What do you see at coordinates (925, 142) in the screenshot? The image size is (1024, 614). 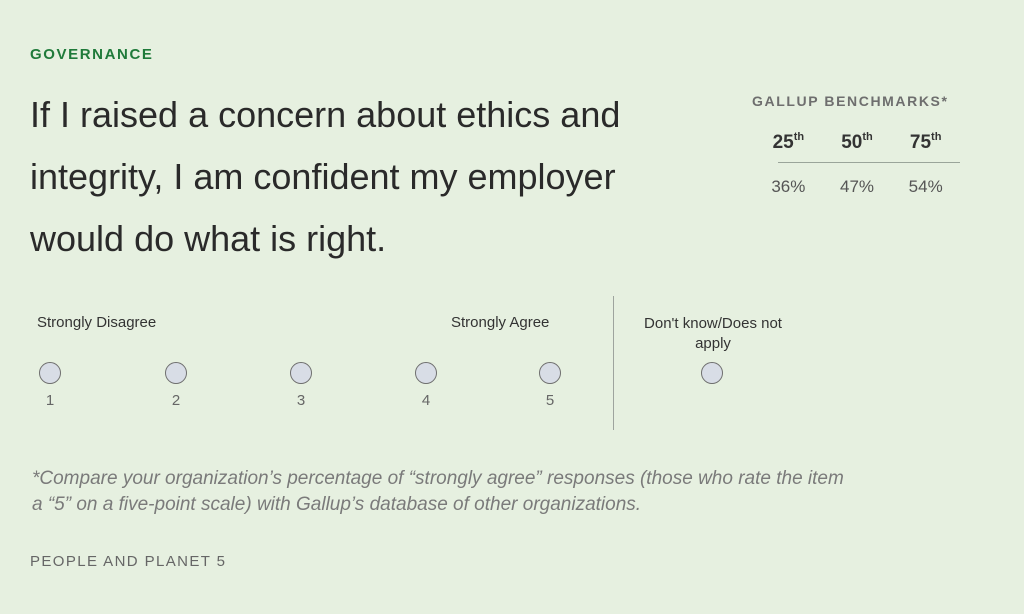 I see `benchmark-header-75: 75th` at bounding box center [925, 142].